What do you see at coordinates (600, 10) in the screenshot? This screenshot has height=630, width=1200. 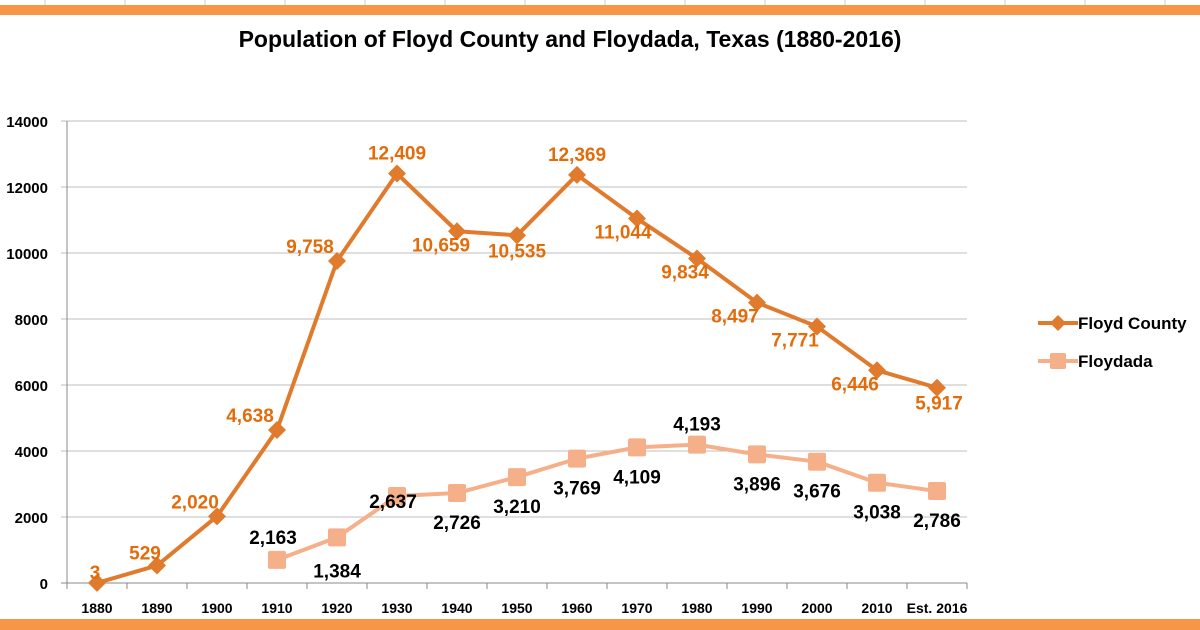 I see `top-band` at bounding box center [600, 10].